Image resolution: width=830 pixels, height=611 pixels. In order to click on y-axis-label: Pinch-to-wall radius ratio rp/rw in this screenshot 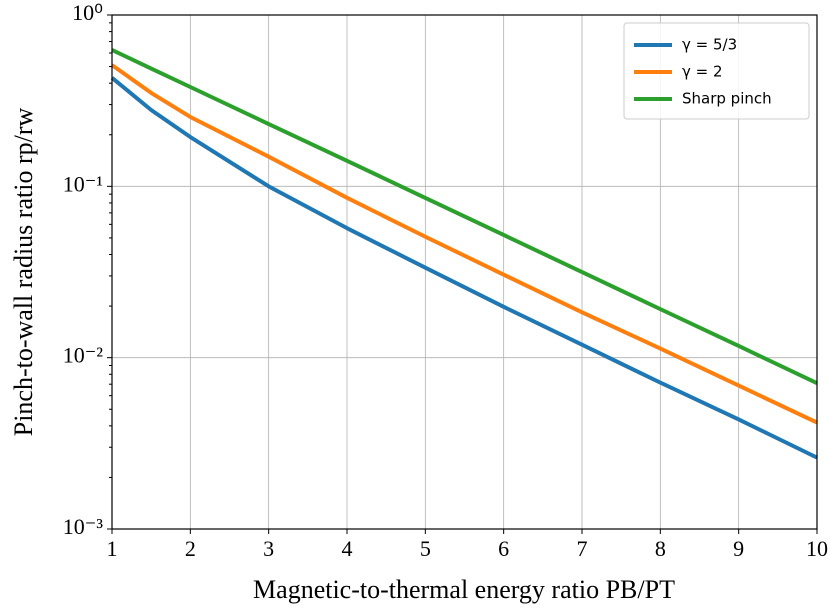, I will do `click(23, 272)`.